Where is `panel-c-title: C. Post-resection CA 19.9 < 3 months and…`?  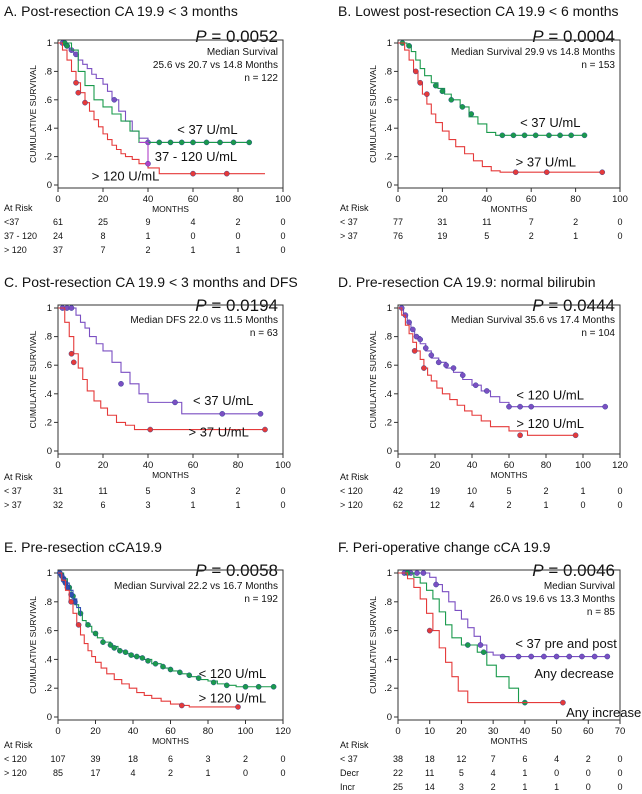 panel-c-title: C. Post-resection CA 19.9 < 3 months and… is located at coordinates (151, 282).